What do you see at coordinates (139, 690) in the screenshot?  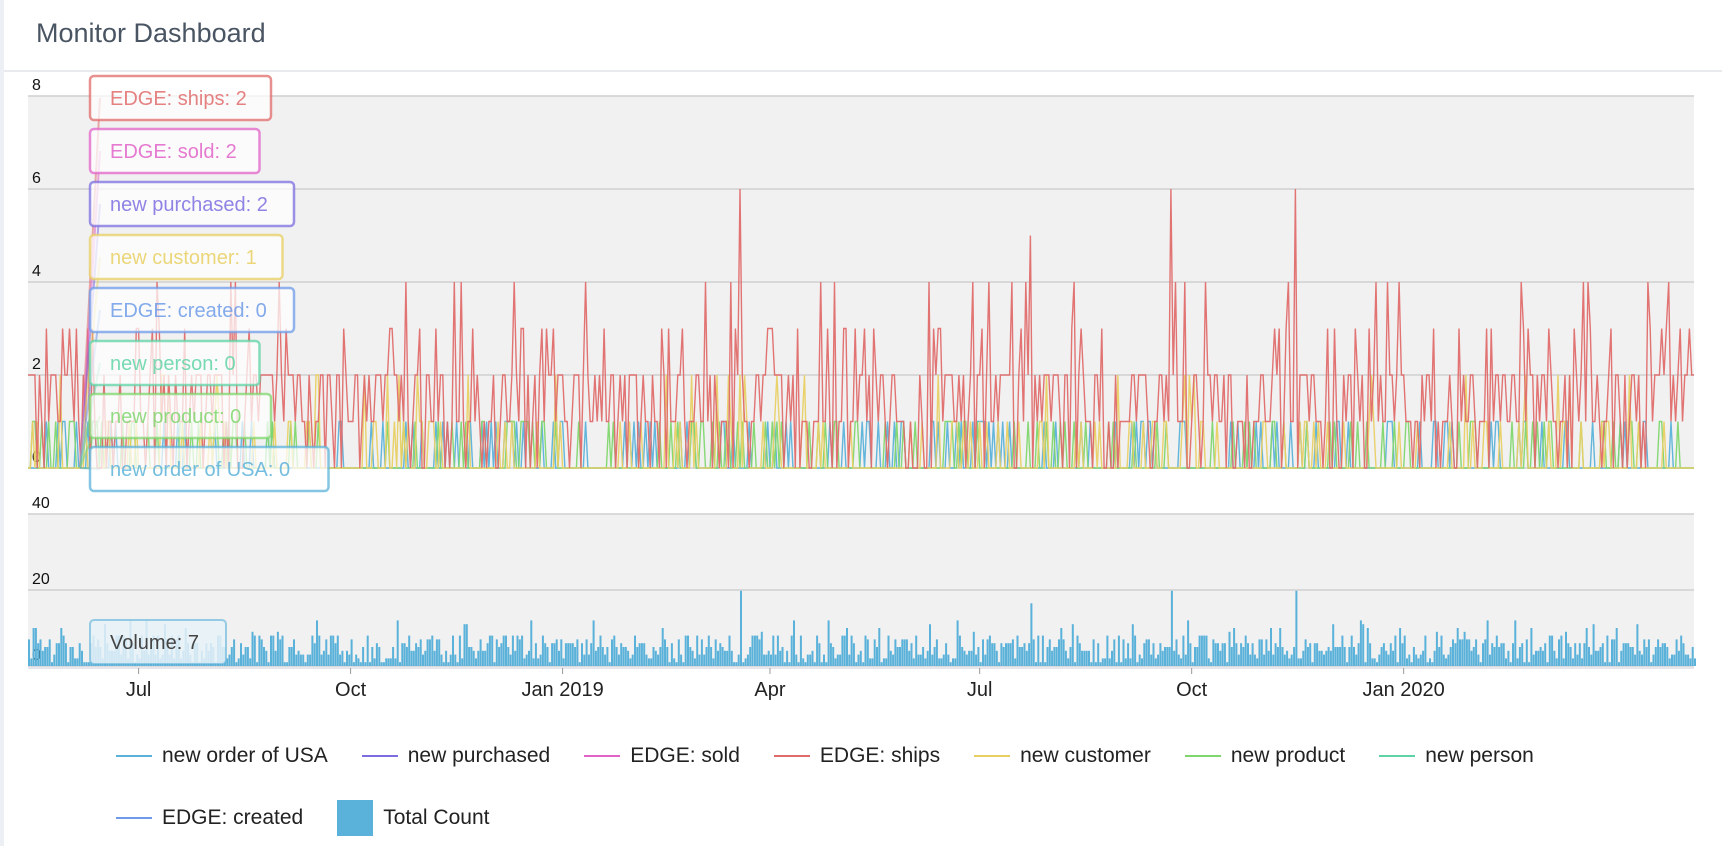 I see `x-tick-label: Jul` at bounding box center [139, 690].